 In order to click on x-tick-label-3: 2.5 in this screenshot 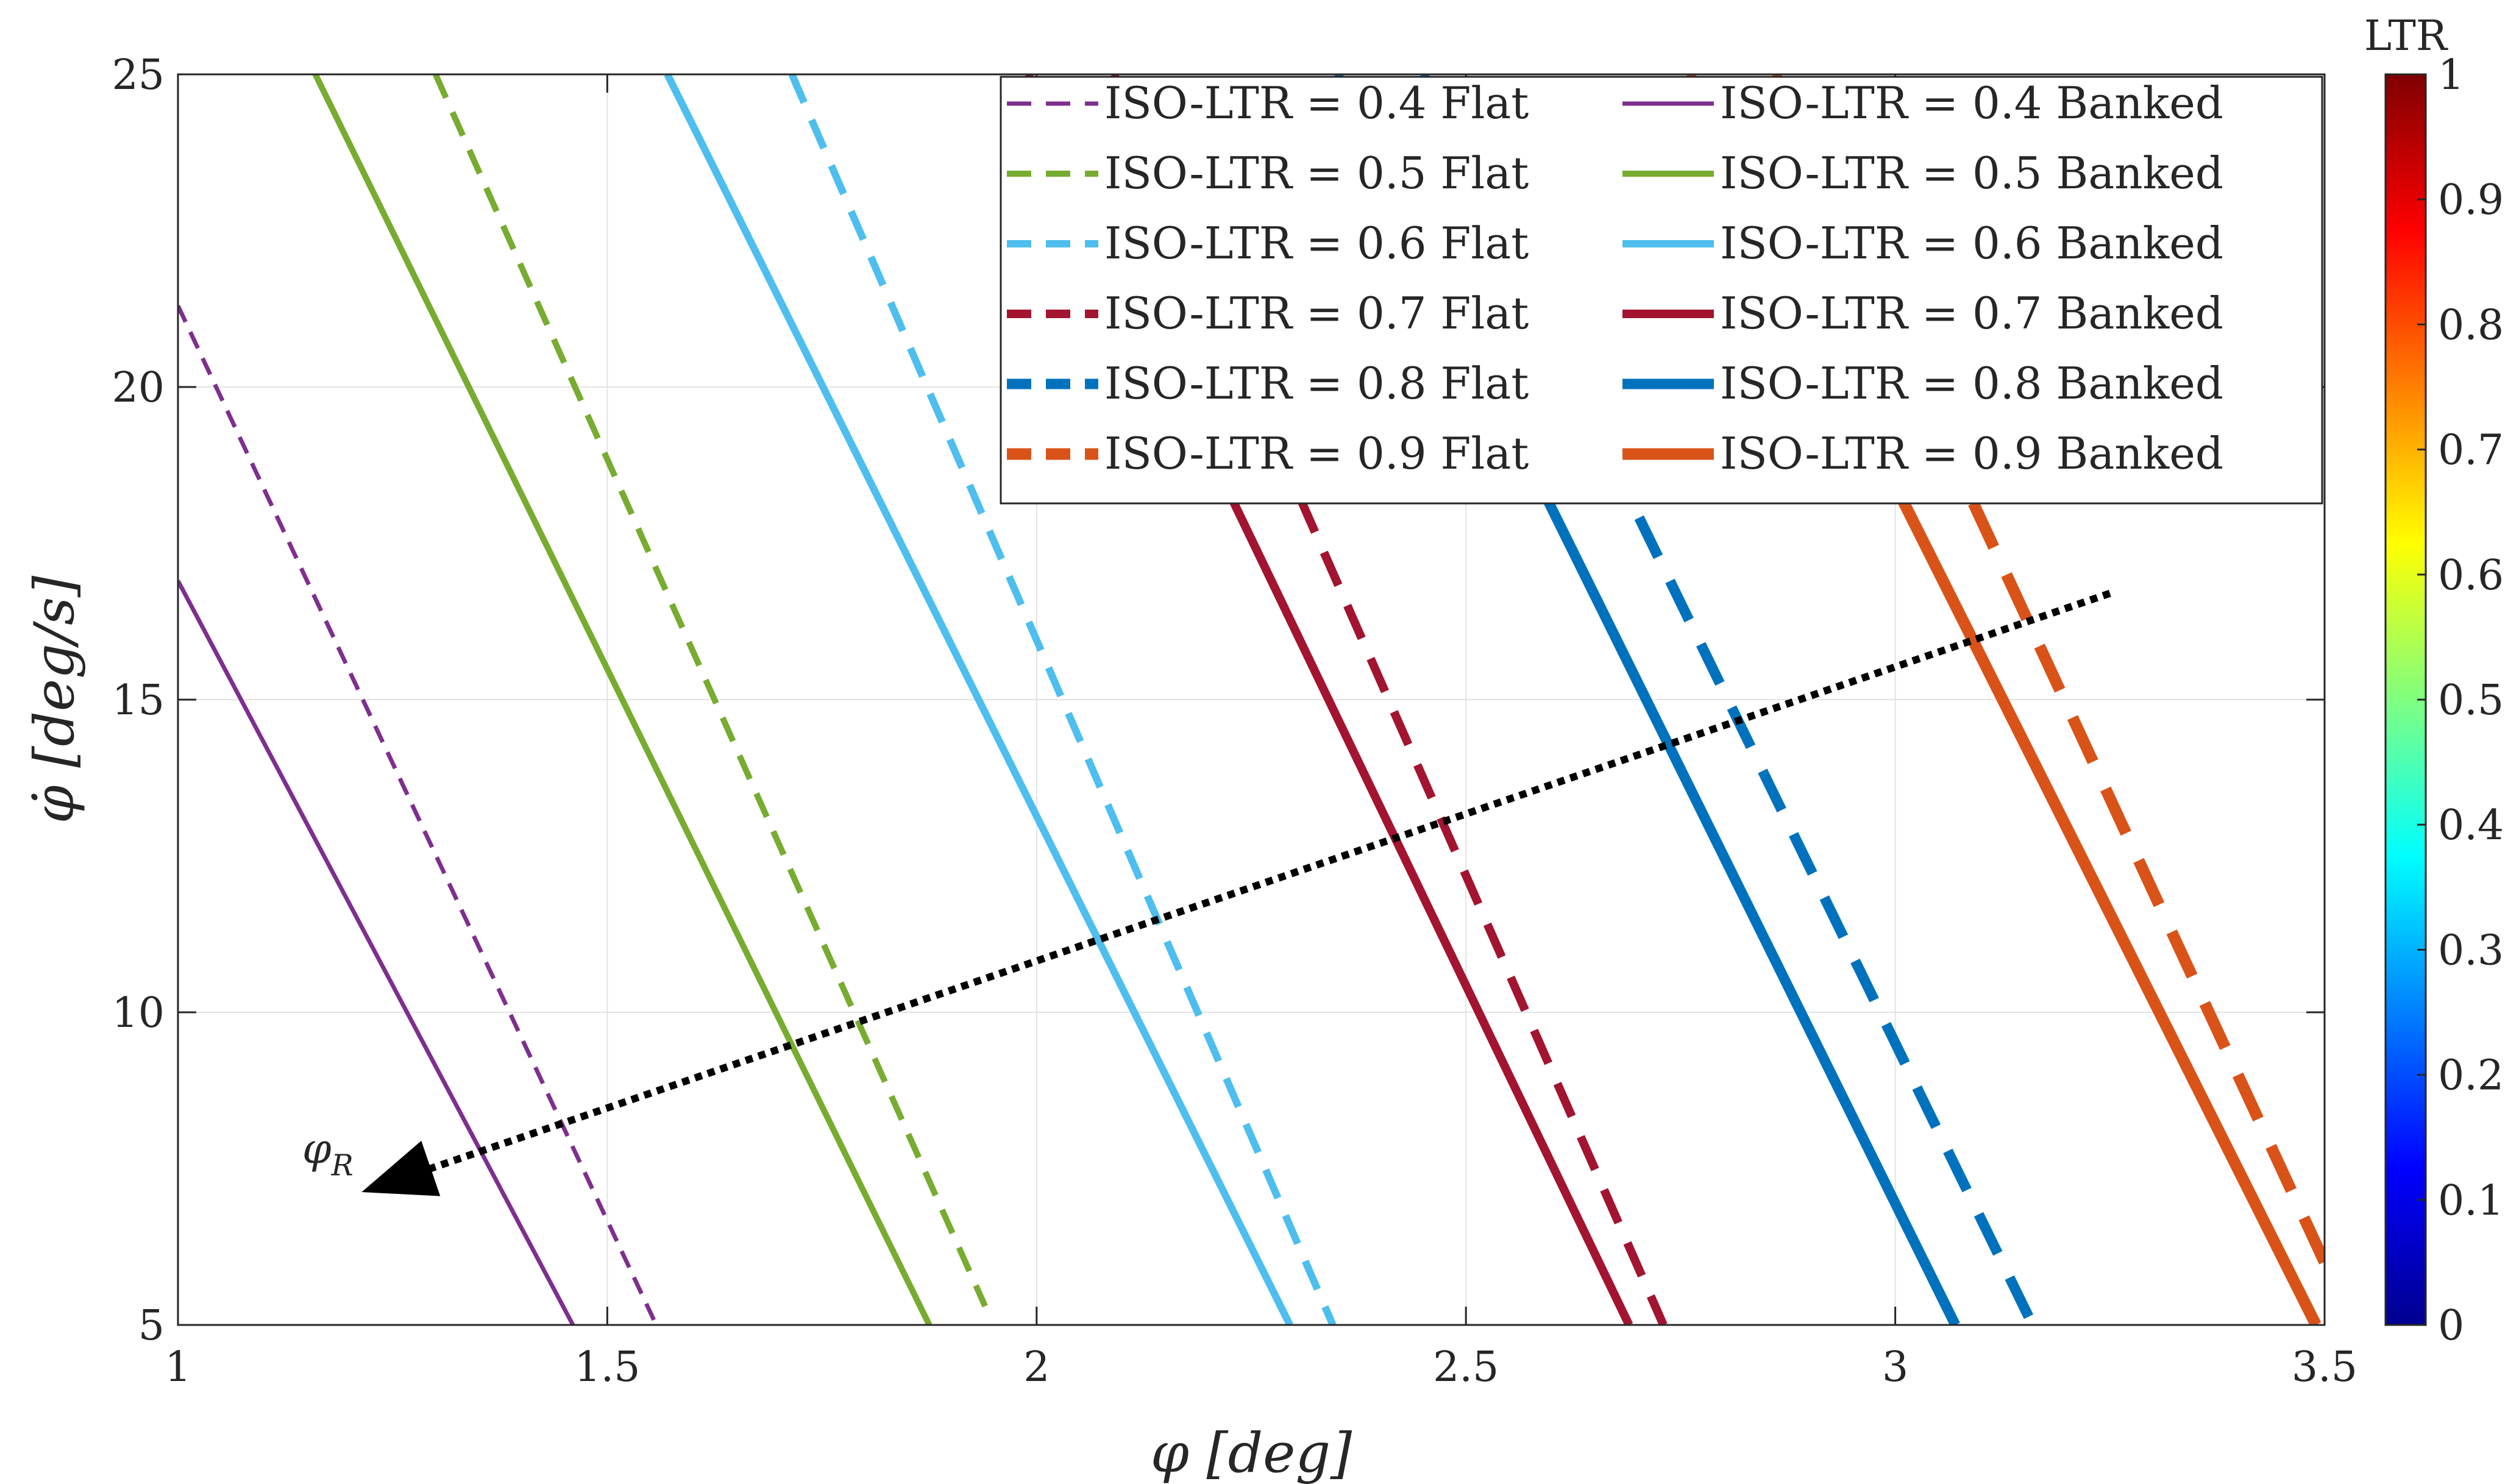, I will do `click(1466, 1367)`.